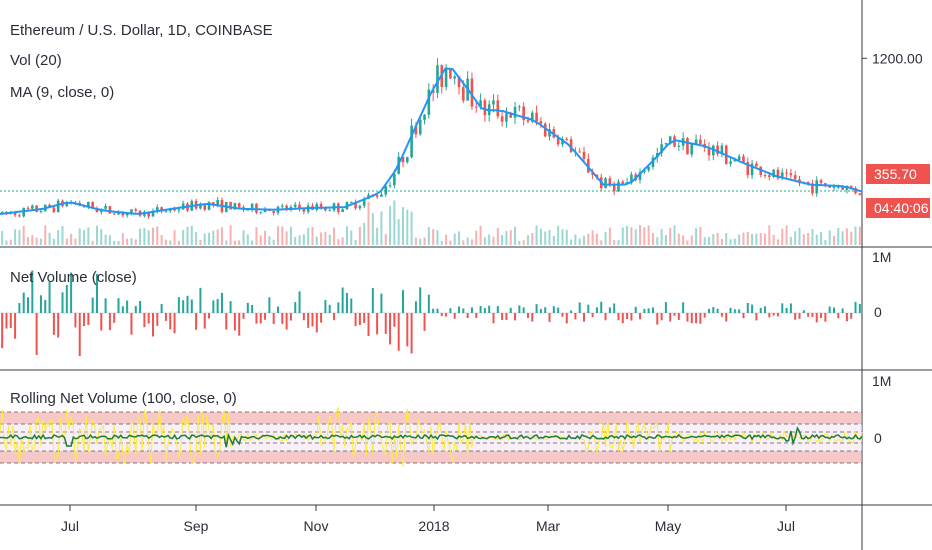 Image resolution: width=932 pixels, height=550 pixels. Describe the element at coordinates (881, 257) in the screenshot. I see `net-volume-axis-top: 1M` at that location.